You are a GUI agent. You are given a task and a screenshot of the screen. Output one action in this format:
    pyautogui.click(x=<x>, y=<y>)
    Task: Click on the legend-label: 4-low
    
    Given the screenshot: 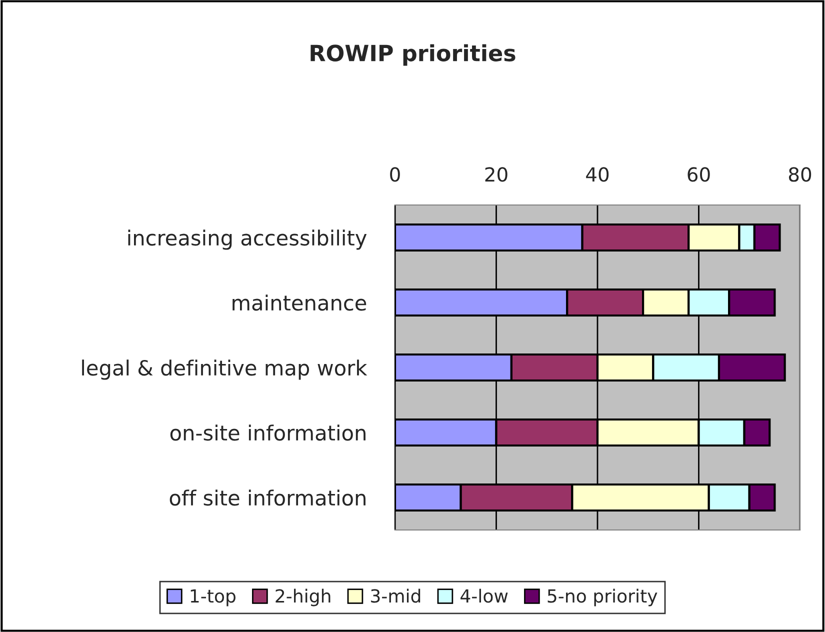 What is the action you would take?
    pyautogui.click(x=484, y=595)
    